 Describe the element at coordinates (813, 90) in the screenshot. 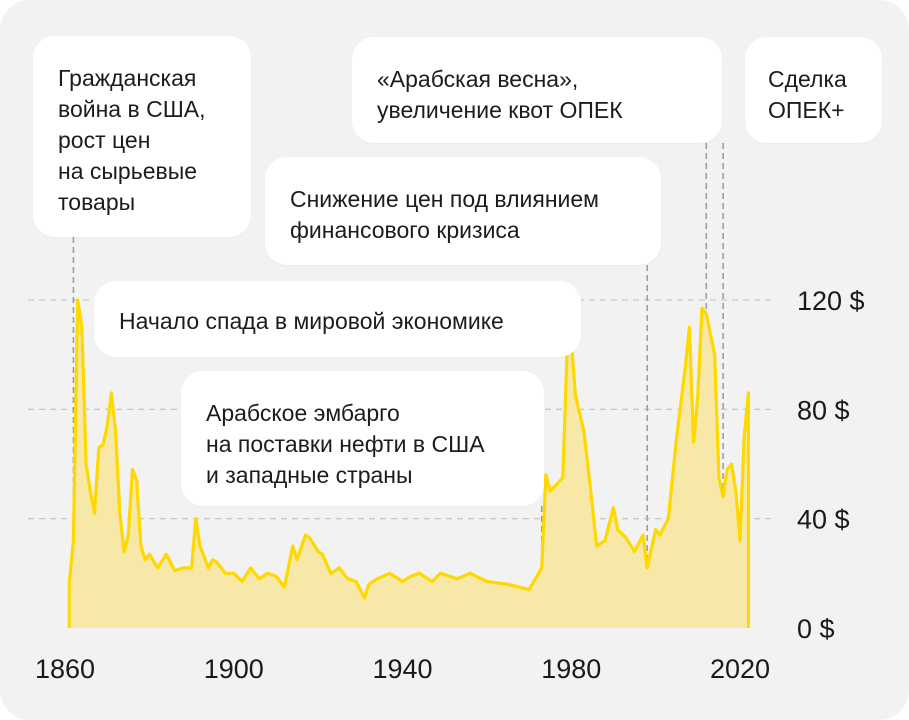

I see `annotation-opec-plus: Сделка ОПЕК+` at that location.